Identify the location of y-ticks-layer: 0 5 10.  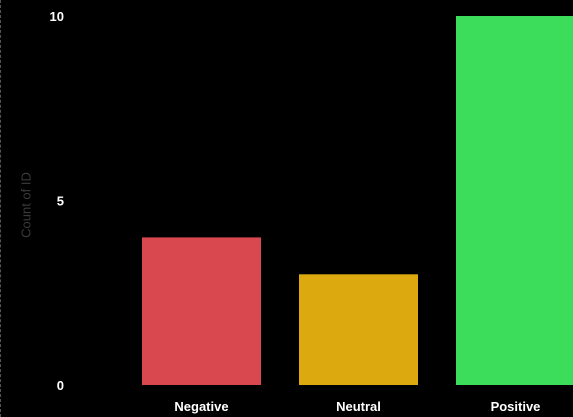
(57, 201).